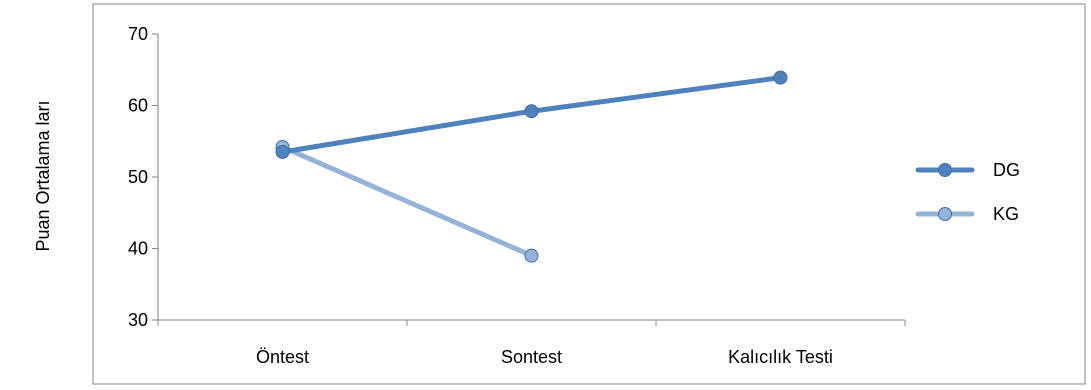  What do you see at coordinates (282, 357) in the screenshot?
I see `x-tick-label: Öntest` at bounding box center [282, 357].